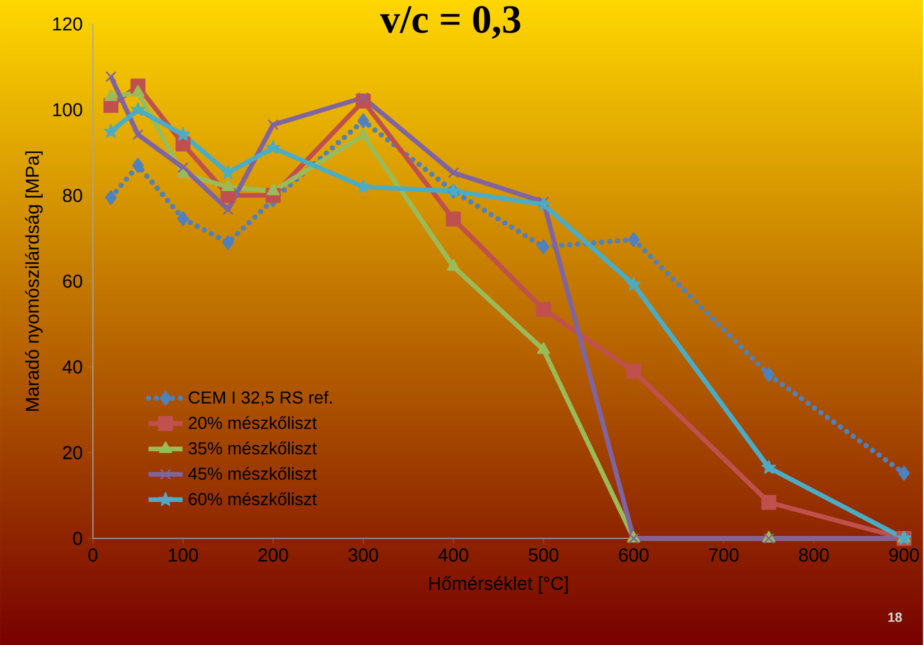 The height and width of the screenshot is (645, 924). What do you see at coordinates (72, 195) in the screenshot?
I see `y-tick-label: 80` at bounding box center [72, 195].